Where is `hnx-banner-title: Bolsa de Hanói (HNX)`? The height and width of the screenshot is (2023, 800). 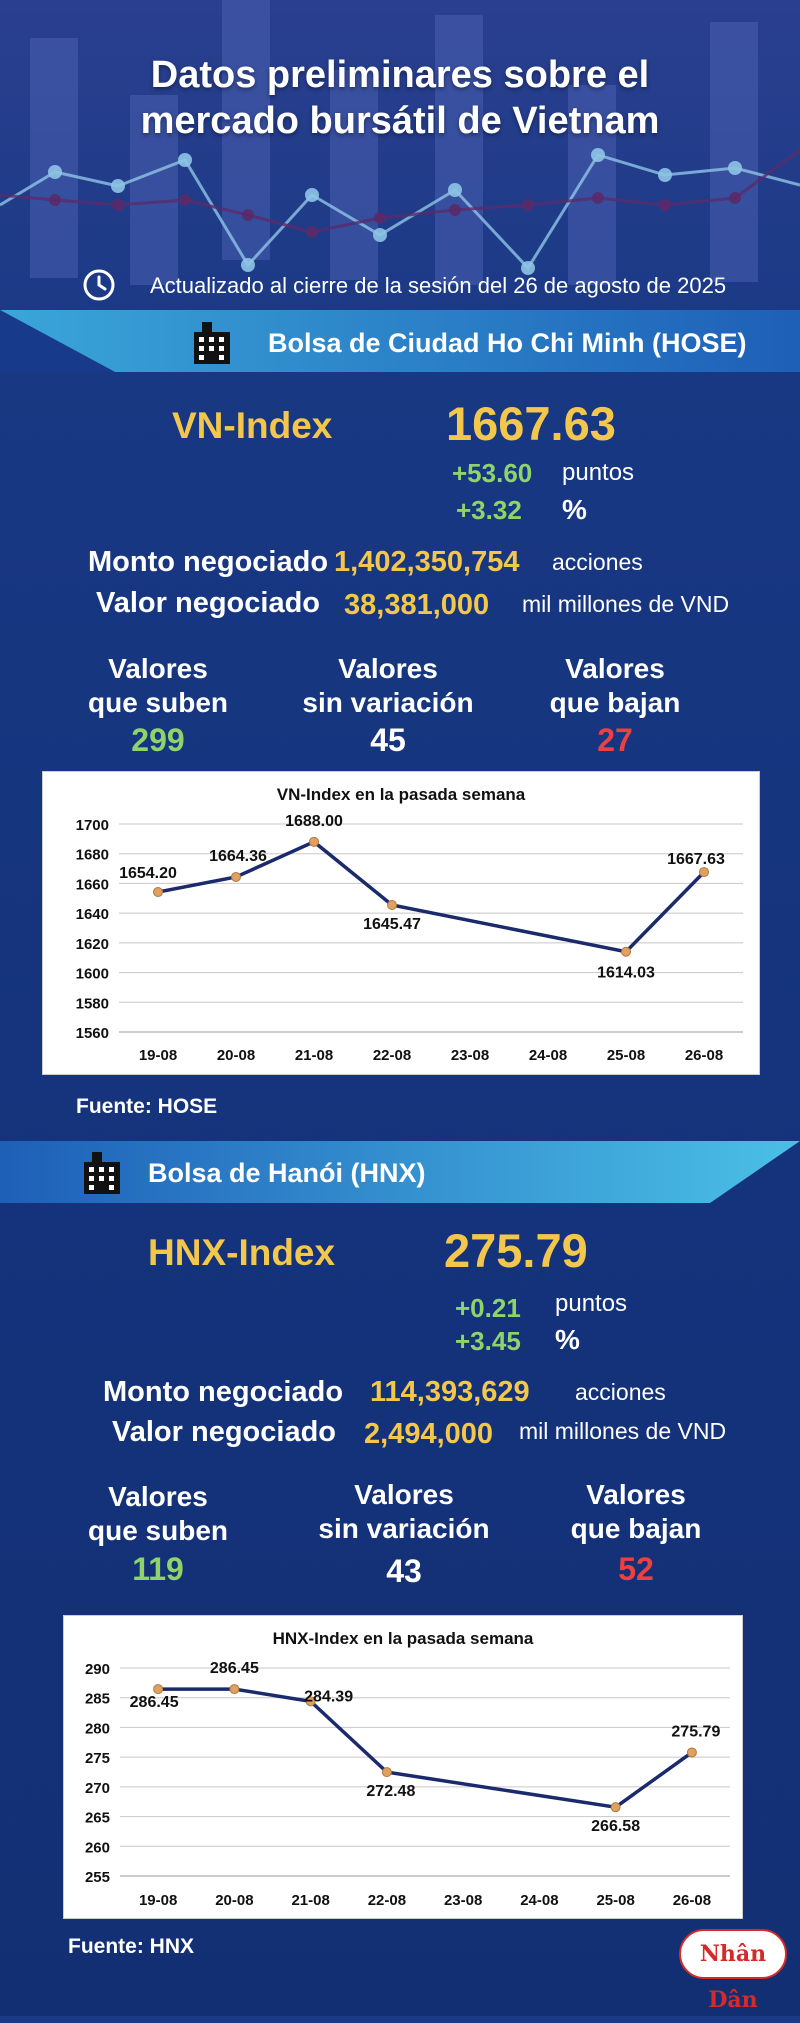
hnx-banner-title: Bolsa de Hanói (HNX) is located at coordinates (287, 1173).